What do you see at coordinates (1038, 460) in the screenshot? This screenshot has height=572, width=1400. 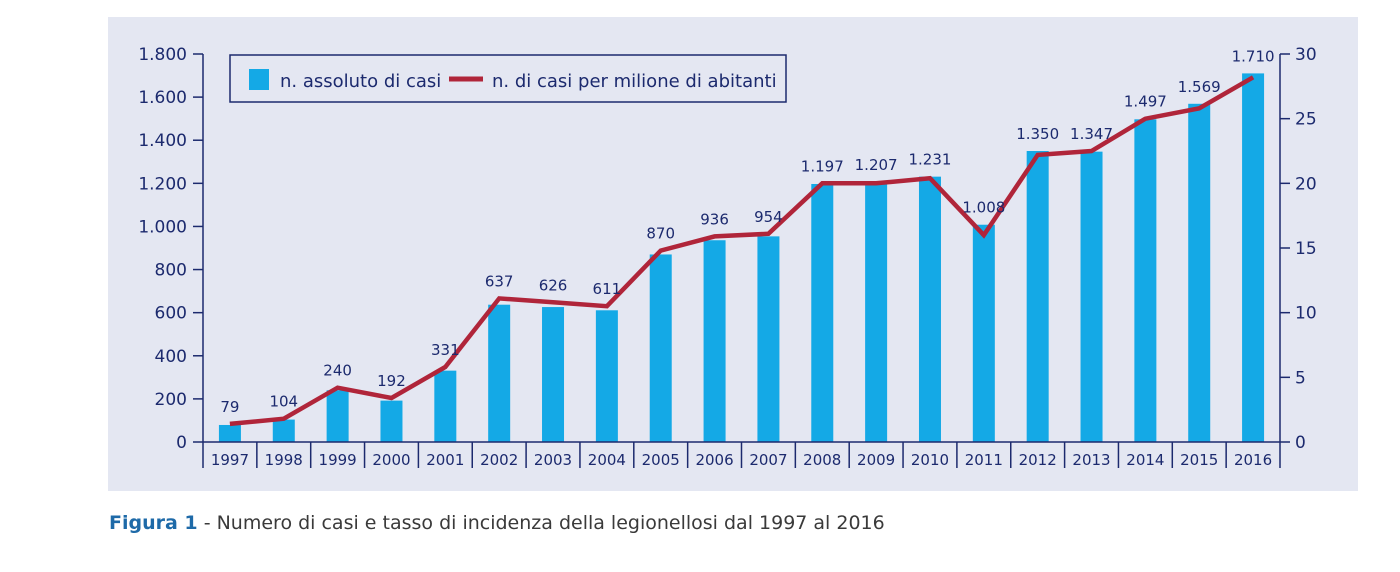 I see `x-tick-label-2012: 2012` at bounding box center [1038, 460].